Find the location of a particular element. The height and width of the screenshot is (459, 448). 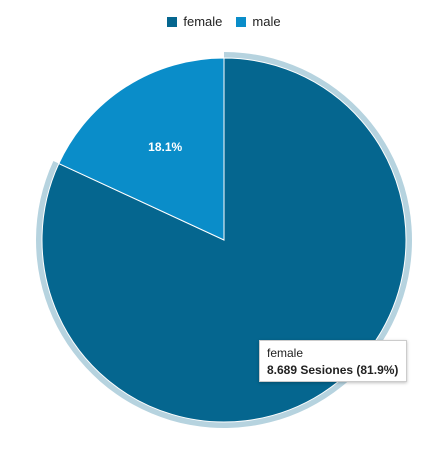

legend-item-male: male is located at coordinates (258, 21).